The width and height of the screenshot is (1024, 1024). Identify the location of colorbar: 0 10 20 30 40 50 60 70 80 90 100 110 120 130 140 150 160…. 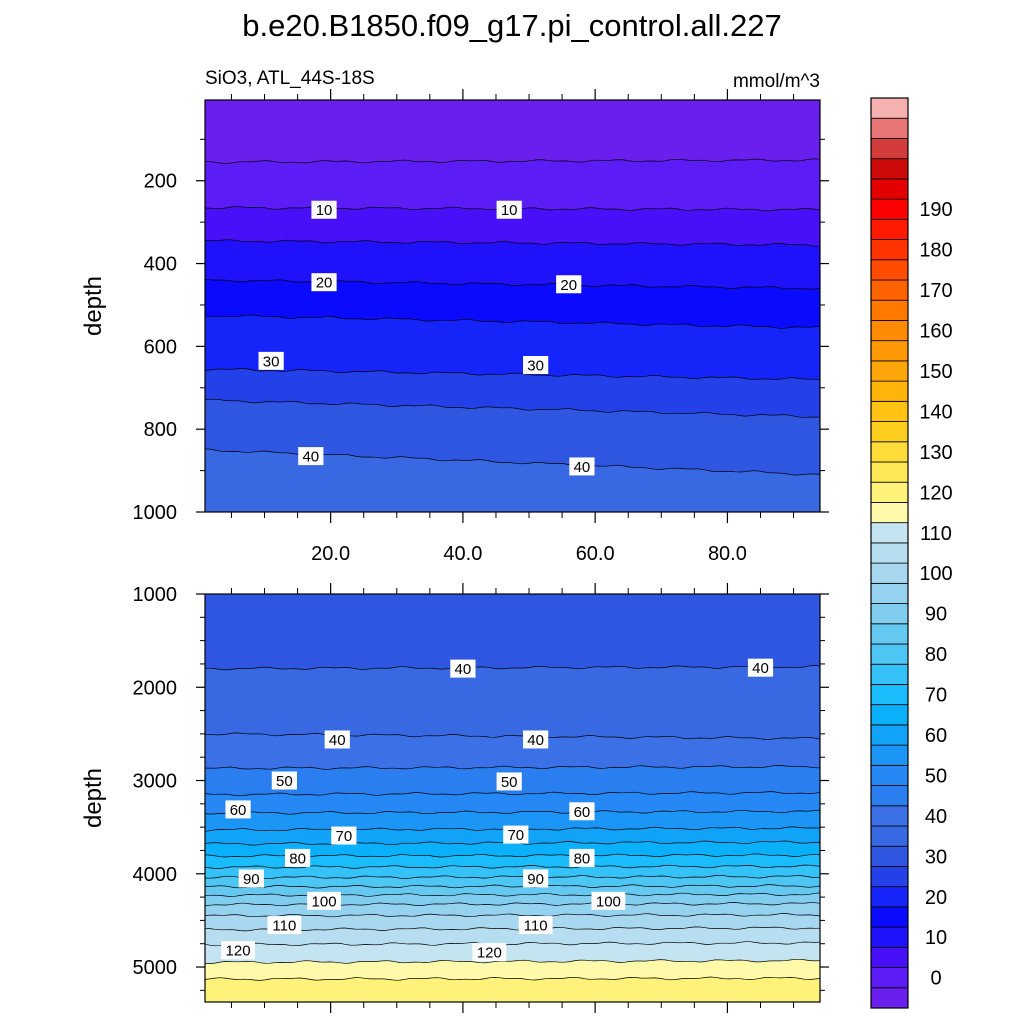
(911, 553).